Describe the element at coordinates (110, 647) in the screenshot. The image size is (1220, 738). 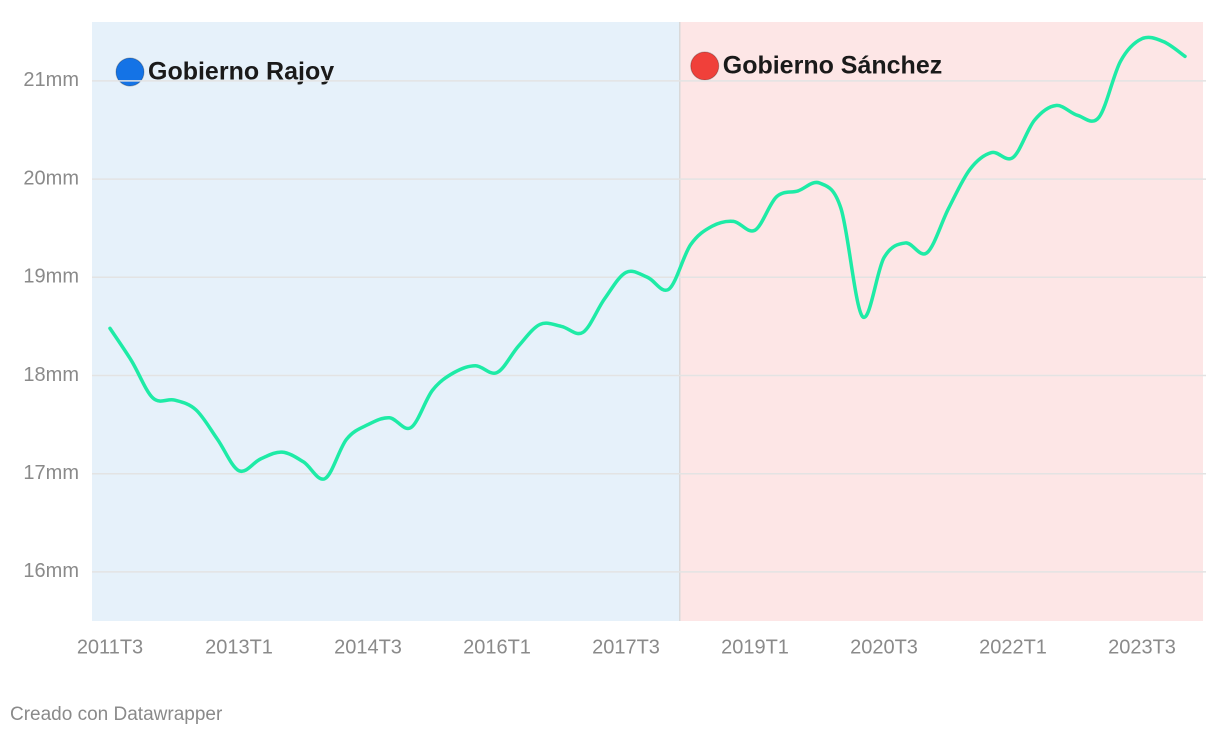
I see `x-tick-label: 2011T3` at that location.